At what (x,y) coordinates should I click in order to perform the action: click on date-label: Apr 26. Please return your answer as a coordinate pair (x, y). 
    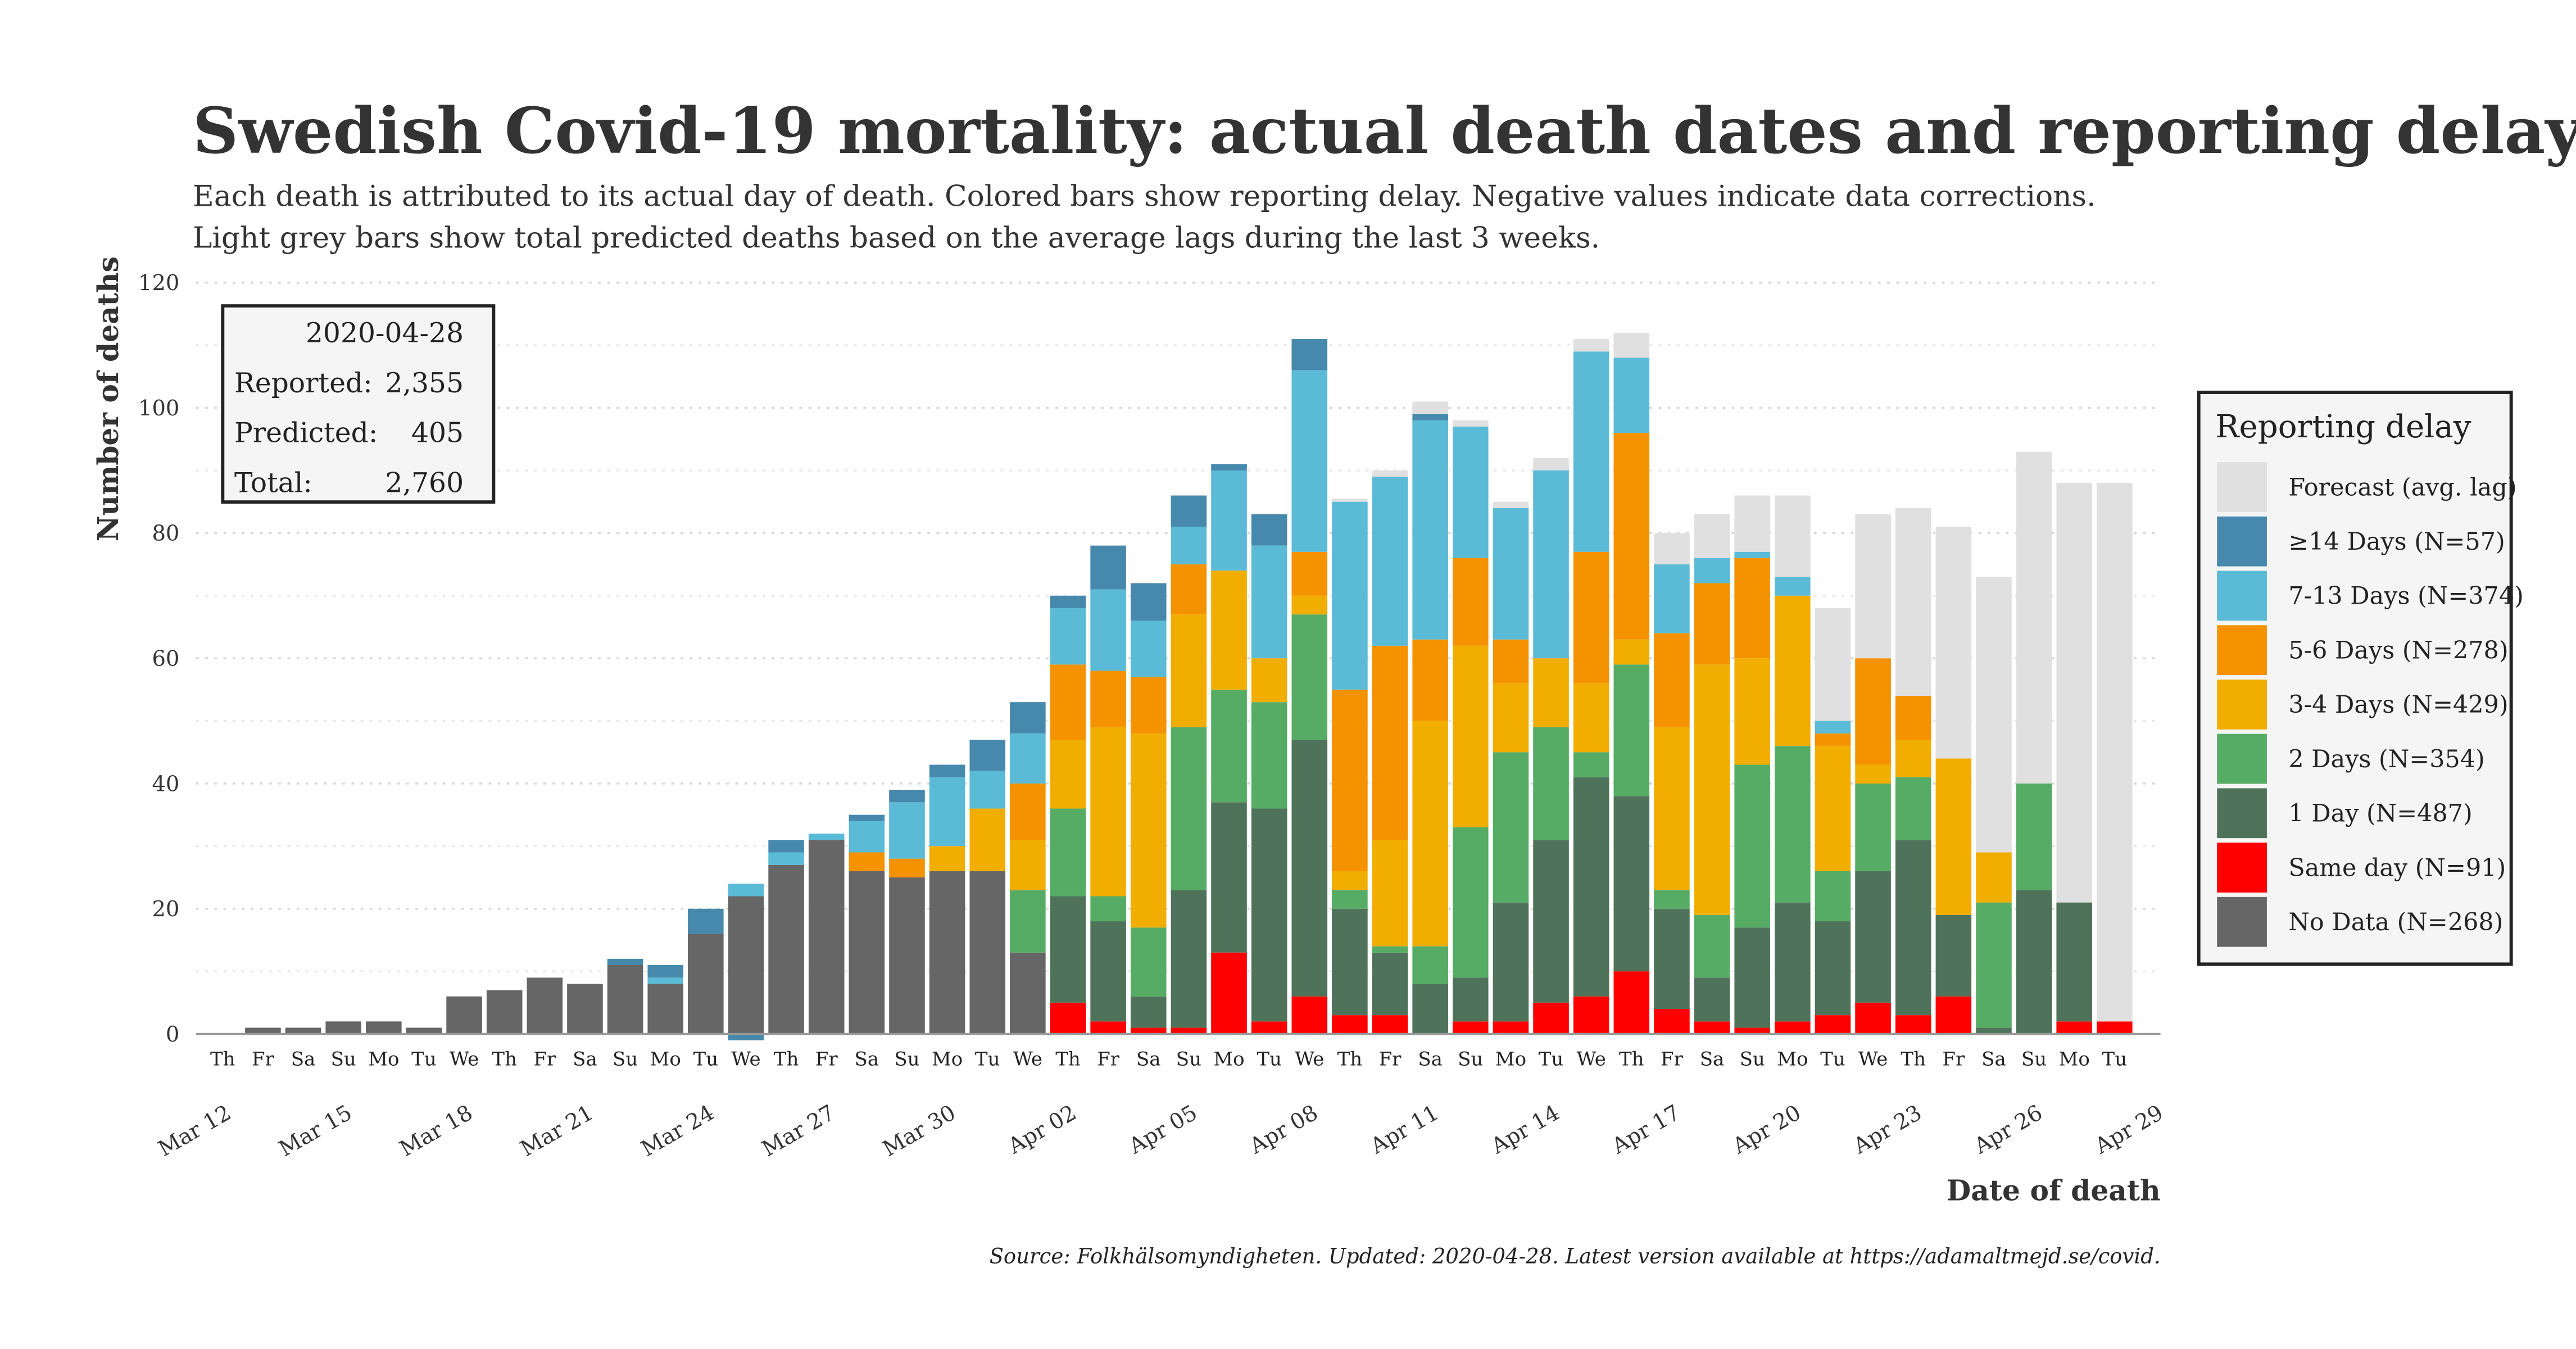
    Looking at the image, I should click on (2008, 1130).